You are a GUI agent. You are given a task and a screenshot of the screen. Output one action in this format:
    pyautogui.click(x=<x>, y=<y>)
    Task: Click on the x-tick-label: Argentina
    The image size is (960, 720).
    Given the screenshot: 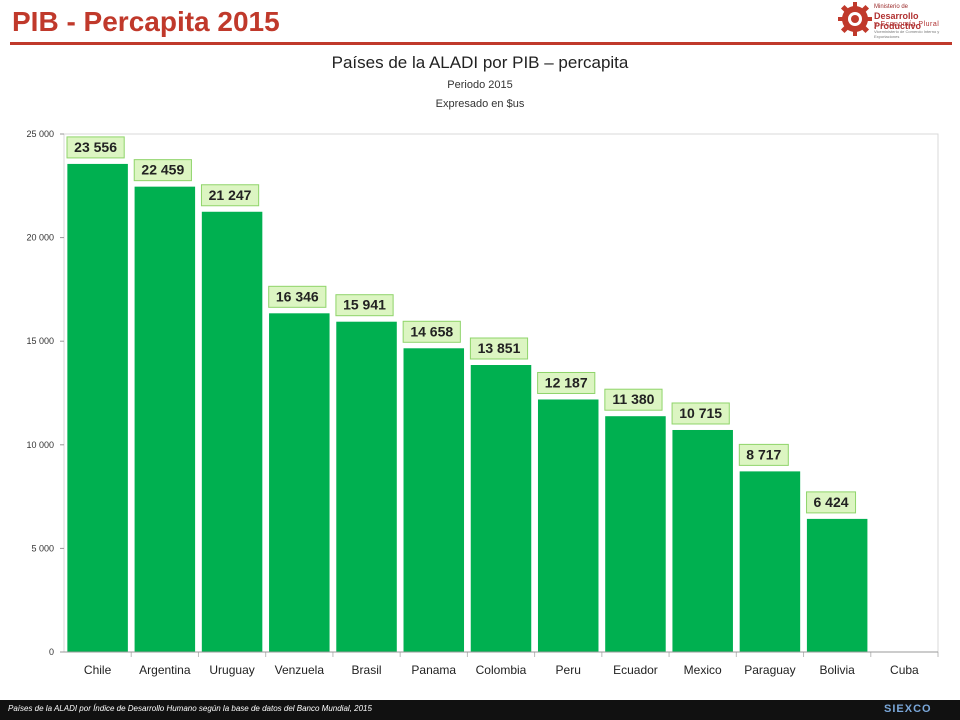 What is the action you would take?
    pyautogui.click(x=165, y=670)
    